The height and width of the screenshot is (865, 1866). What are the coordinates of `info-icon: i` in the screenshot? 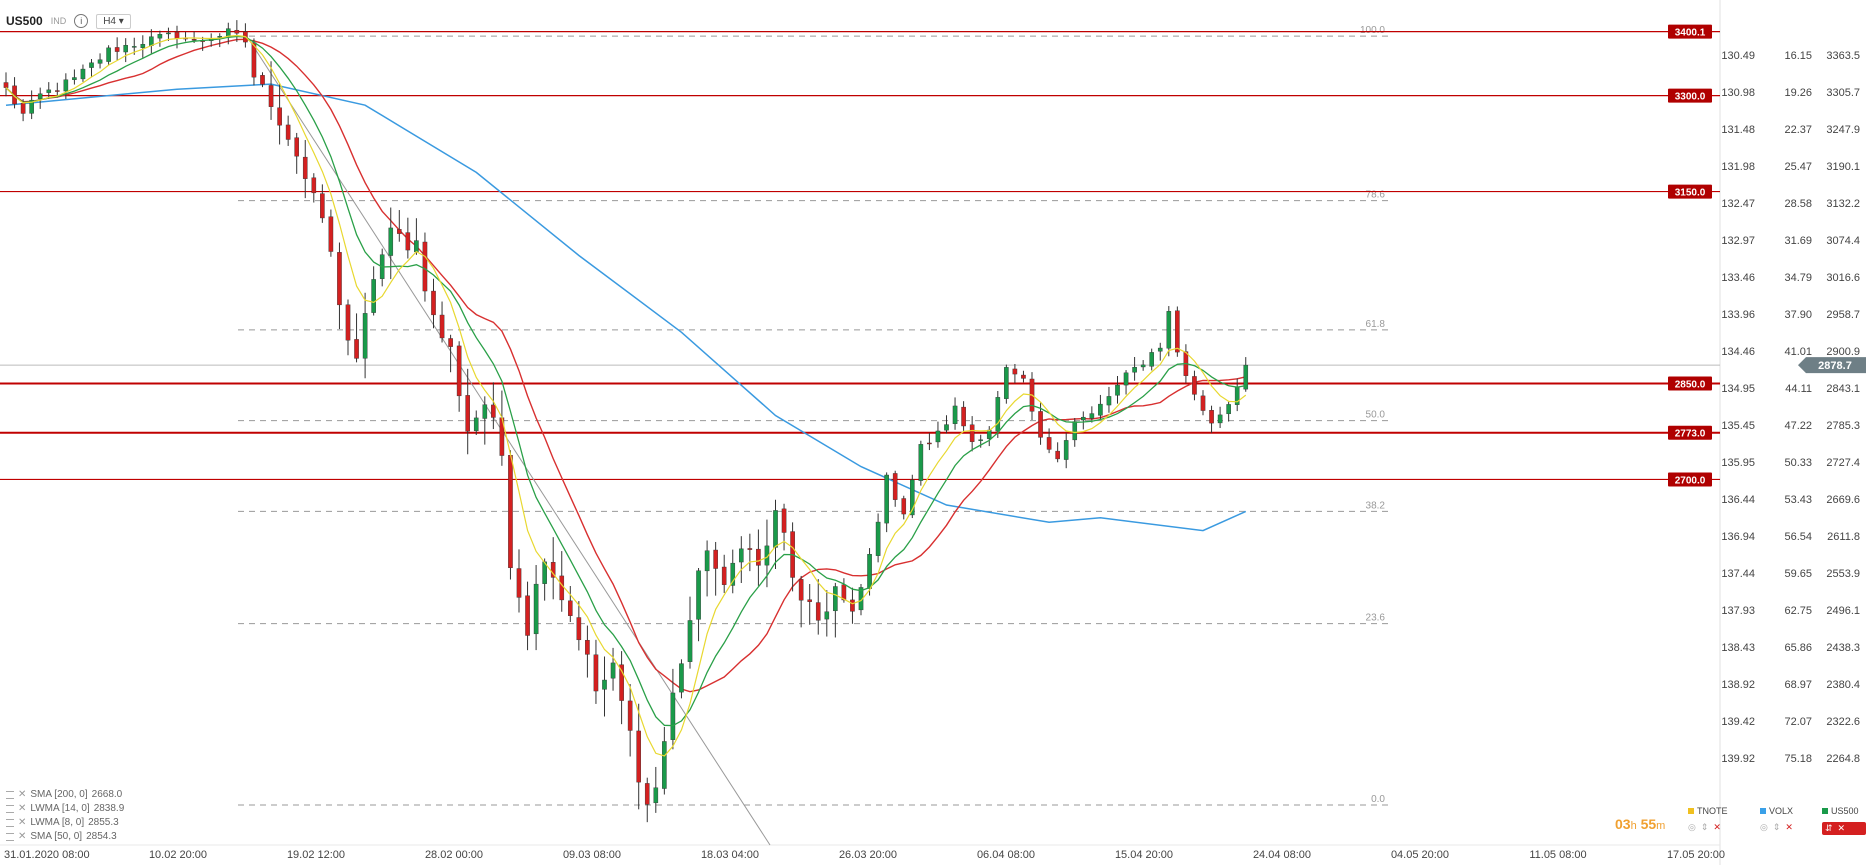 It's located at (81, 21).